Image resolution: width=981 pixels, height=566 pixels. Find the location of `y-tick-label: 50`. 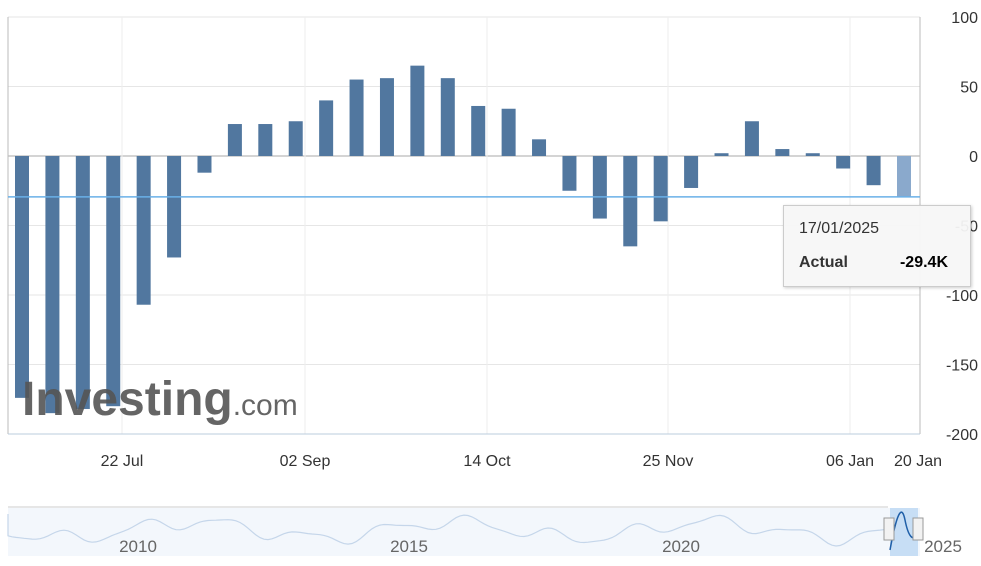

y-tick-label: 50 is located at coordinates (969, 88).